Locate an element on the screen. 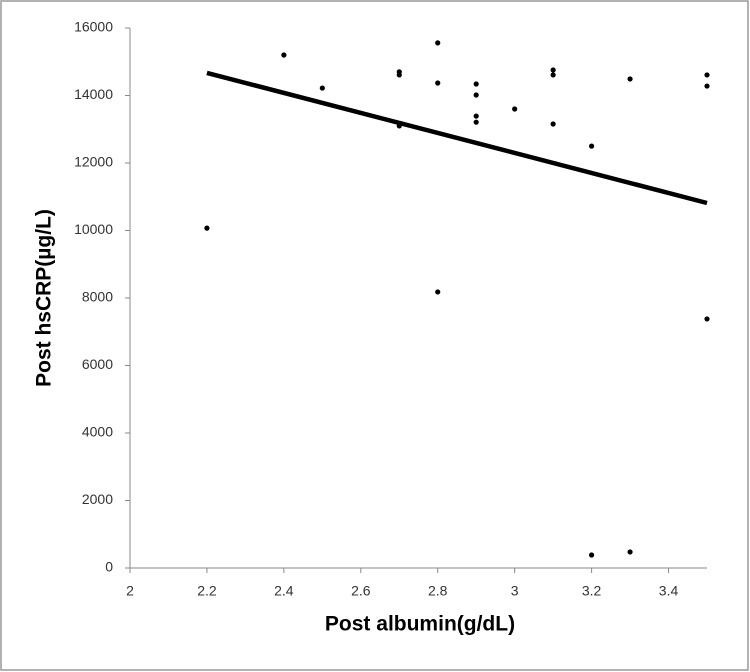 The height and width of the screenshot is (672, 750). y-tick-label: 14000 is located at coordinates (93, 94).